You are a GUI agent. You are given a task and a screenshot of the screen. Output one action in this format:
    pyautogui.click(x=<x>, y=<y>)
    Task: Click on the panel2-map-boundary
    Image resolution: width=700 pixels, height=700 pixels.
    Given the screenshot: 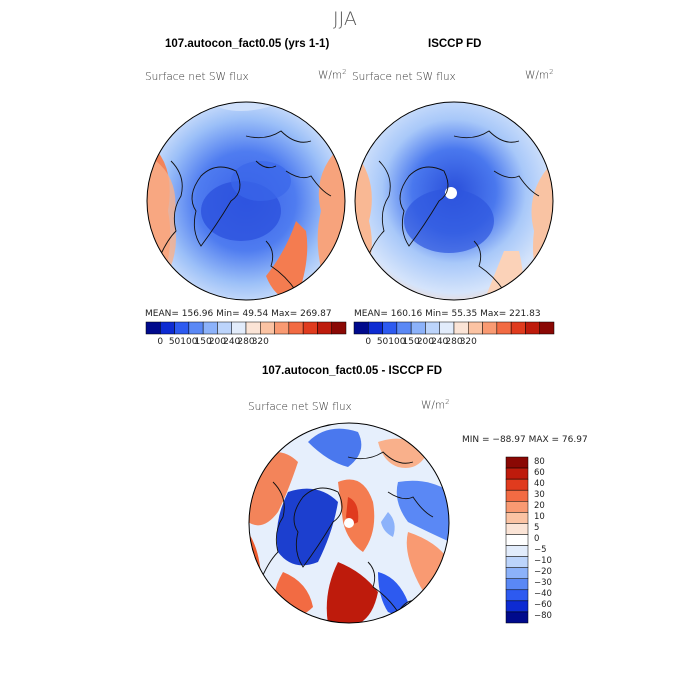 What is the action you would take?
    pyautogui.click(x=454, y=201)
    